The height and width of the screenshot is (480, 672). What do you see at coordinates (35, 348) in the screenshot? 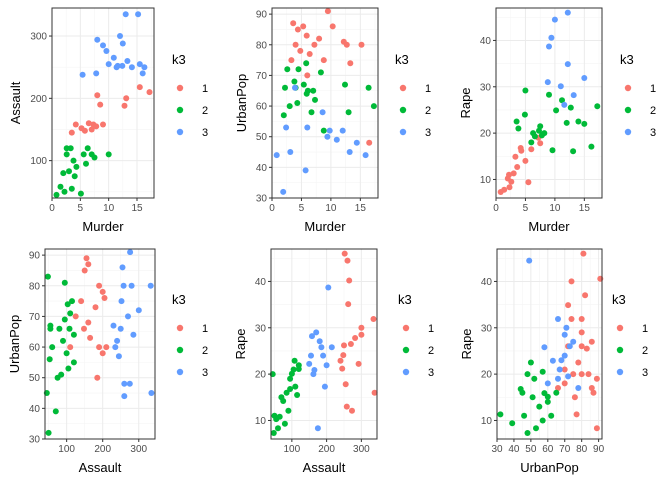
I see `y-tick-label: 60` at bounding box center [35, 348].